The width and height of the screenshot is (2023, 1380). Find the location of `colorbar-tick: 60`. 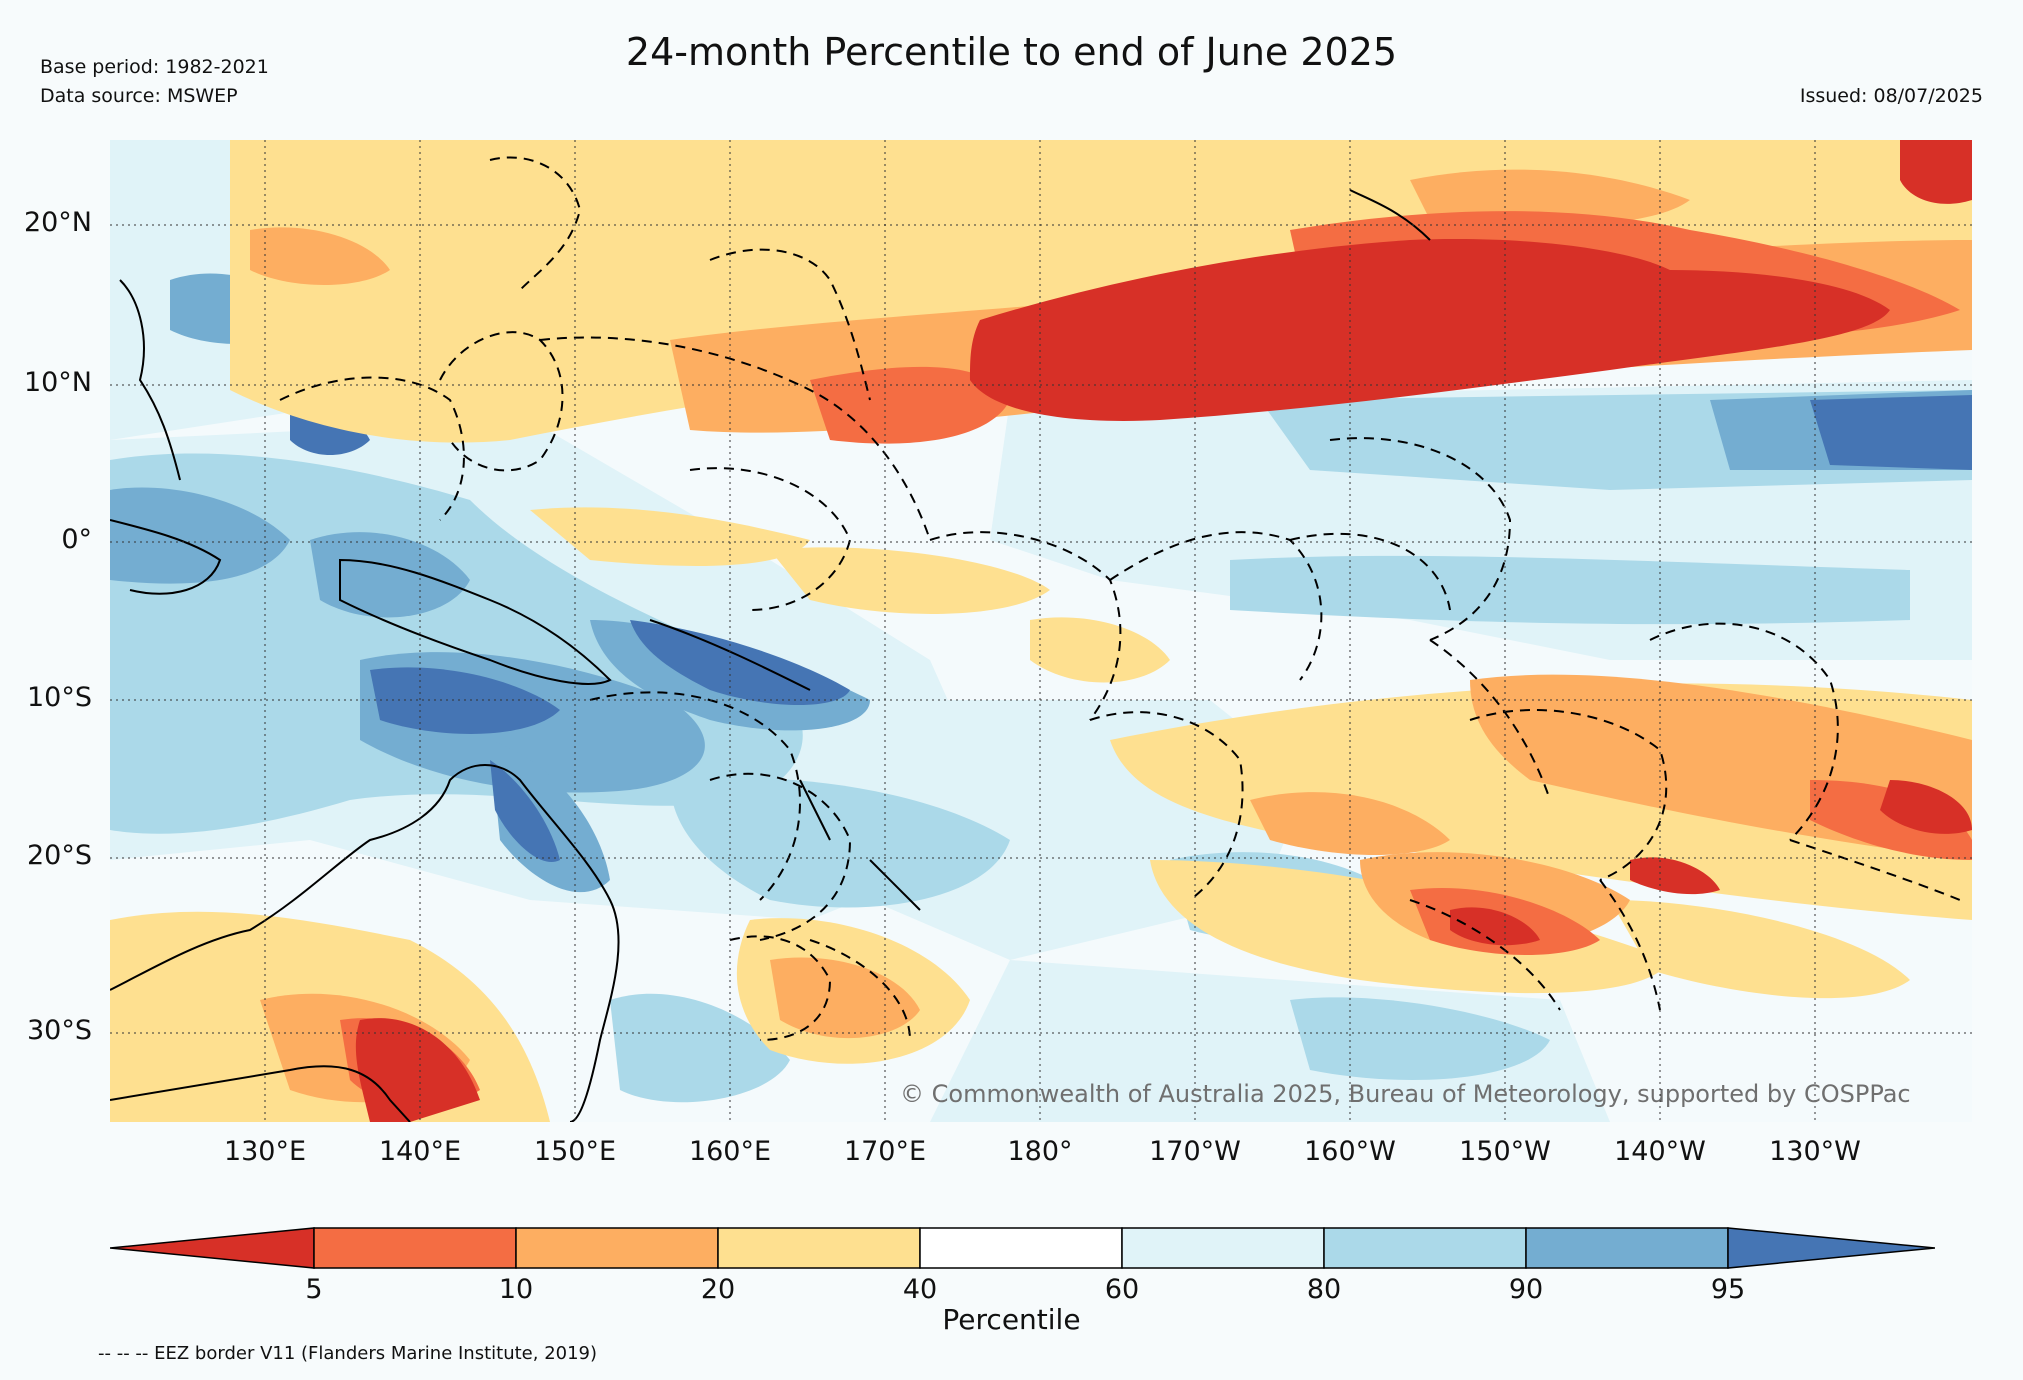

colorbar-tick: 60 is located at coordinates (1122, 1289).